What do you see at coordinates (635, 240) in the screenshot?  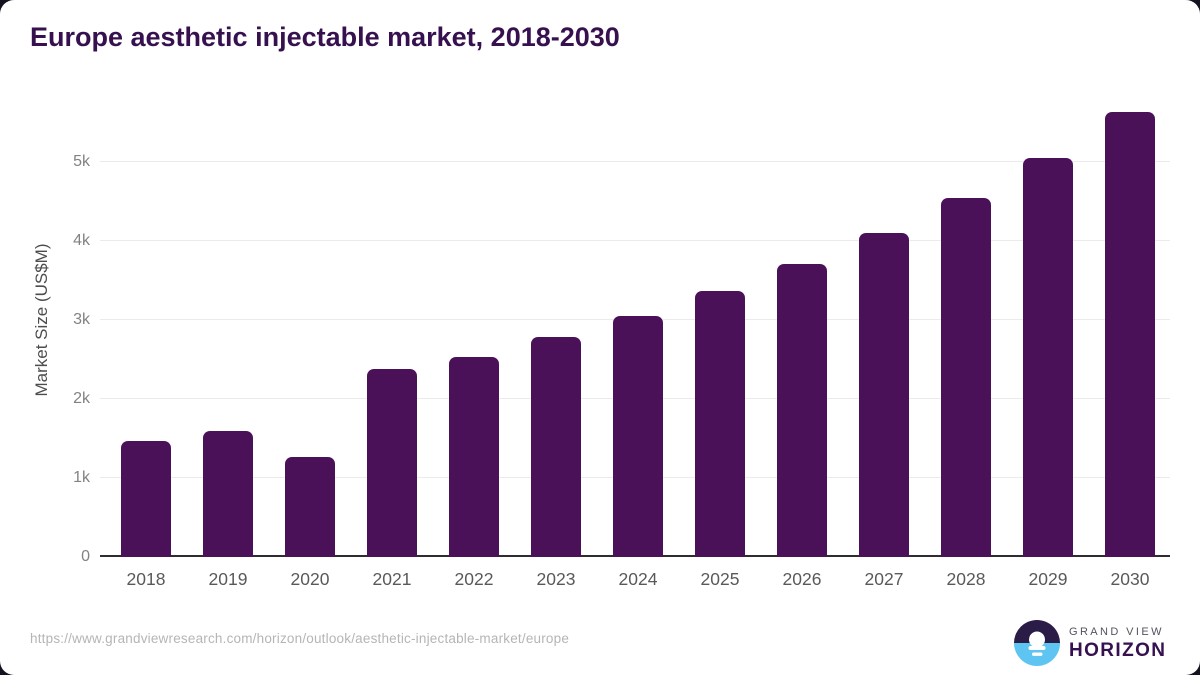 I see `gridline-4k` at bounding box center [635, 240].